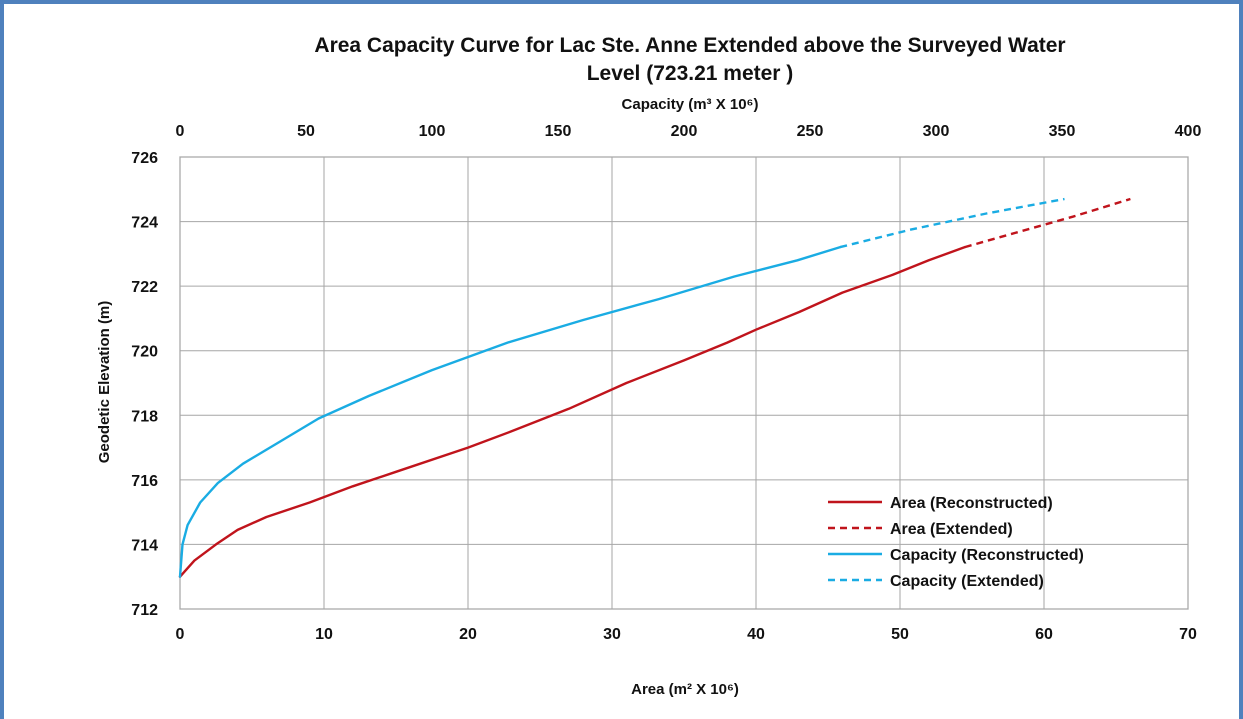  I want to click on bottom-axis-tick-label: 10, so click(324, 634).